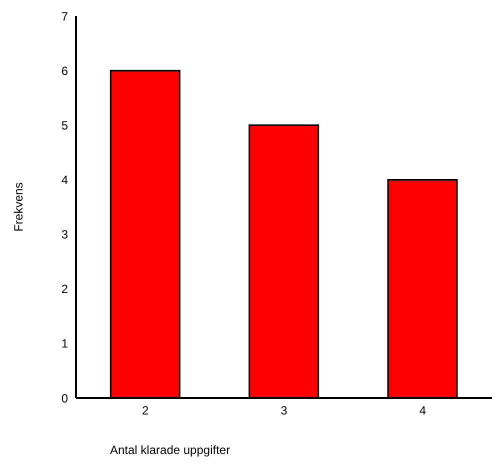 This screenshot has width=498, height=470. I want to click on y-tick-label: 1, so click(64, 343).